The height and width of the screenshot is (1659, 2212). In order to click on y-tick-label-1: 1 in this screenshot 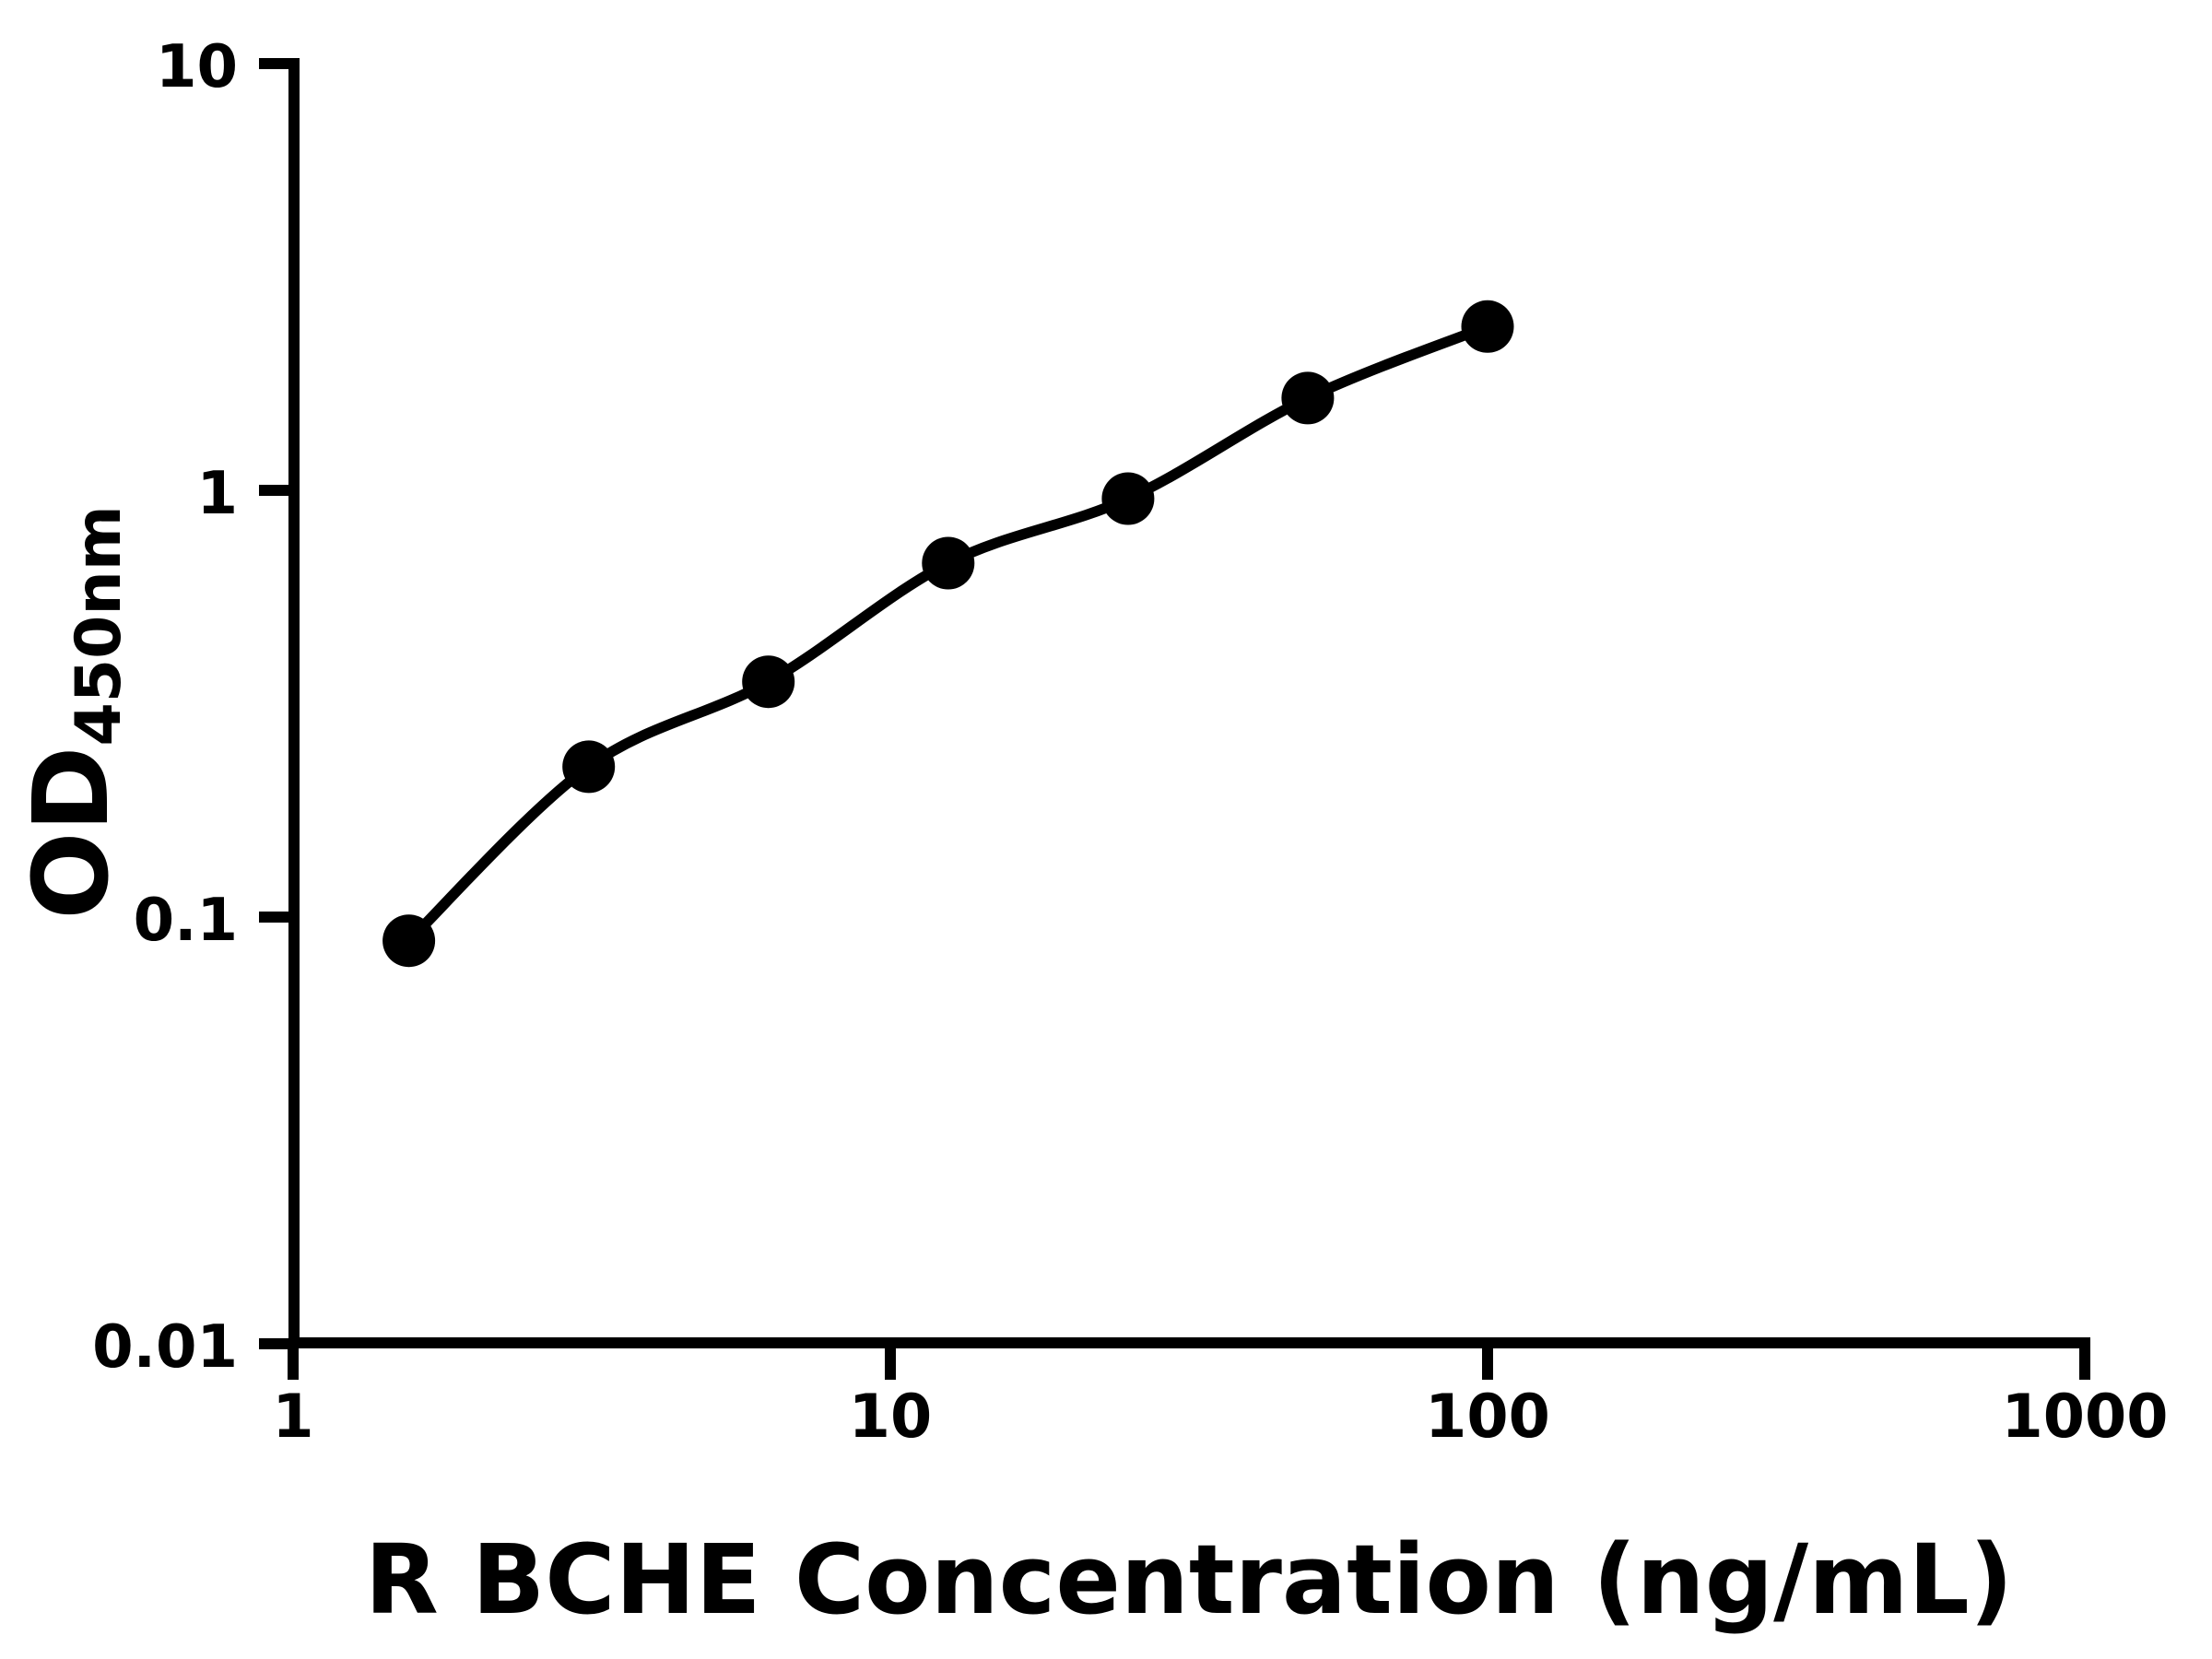, I will do `click(217, 494)`.